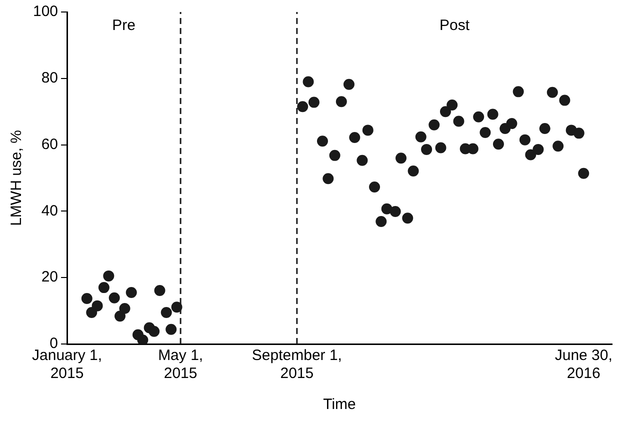 The image size is (644, 422). What do you see at coordinates (49, 277) in the screenshot?
I see `y-tick-label: 20` at bounding box center [49, 277].